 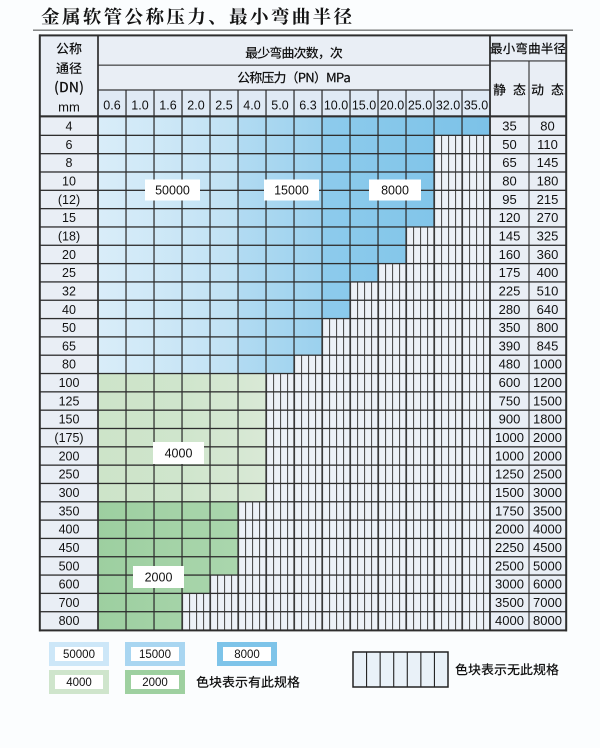 What do you see at coordinates (69, 145) in the screenshot?
I see `svg-text: 6` at bounding box center [69, 145].